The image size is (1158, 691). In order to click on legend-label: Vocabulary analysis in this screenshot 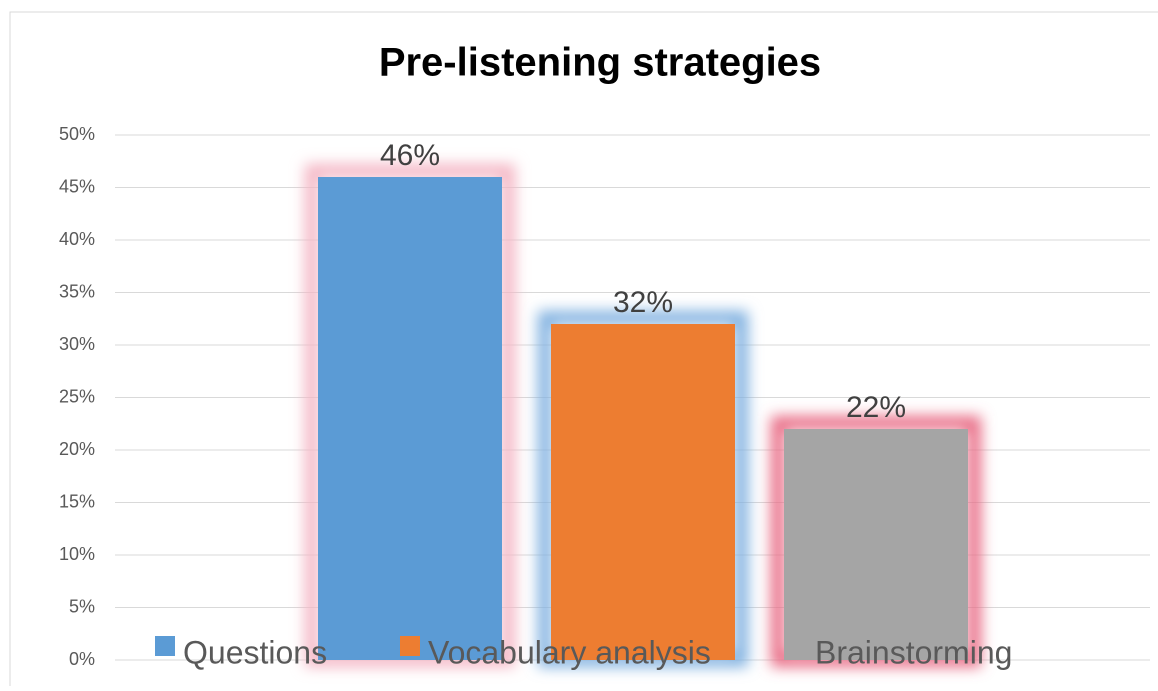, I will do `click(569, 652)`.